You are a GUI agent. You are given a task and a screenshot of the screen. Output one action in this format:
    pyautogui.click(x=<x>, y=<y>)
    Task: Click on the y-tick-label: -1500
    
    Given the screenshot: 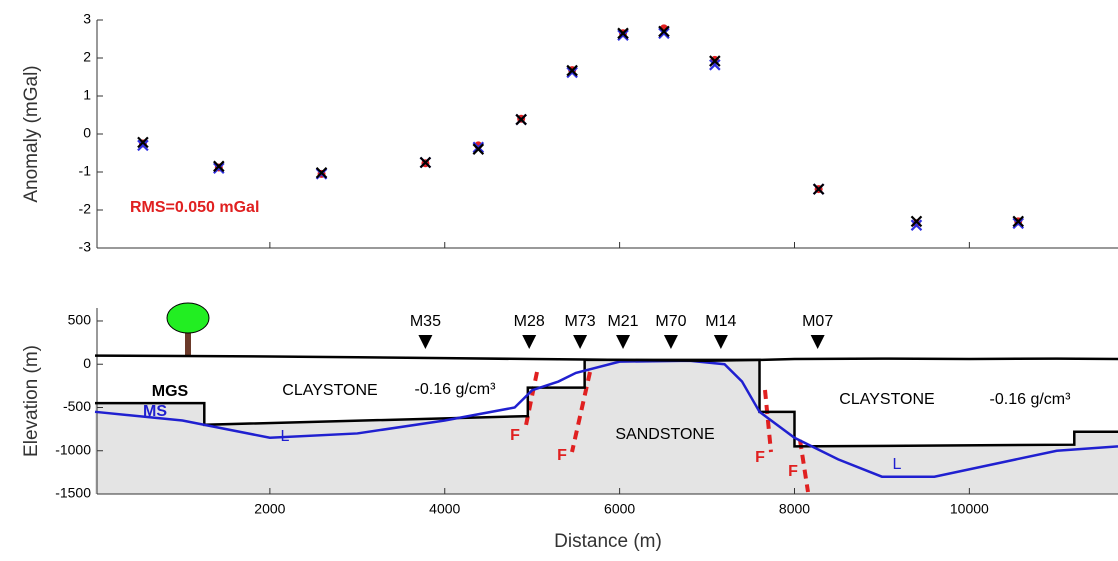 What is the action you would take?
    pyautogui.click(x=73, y=493)
    